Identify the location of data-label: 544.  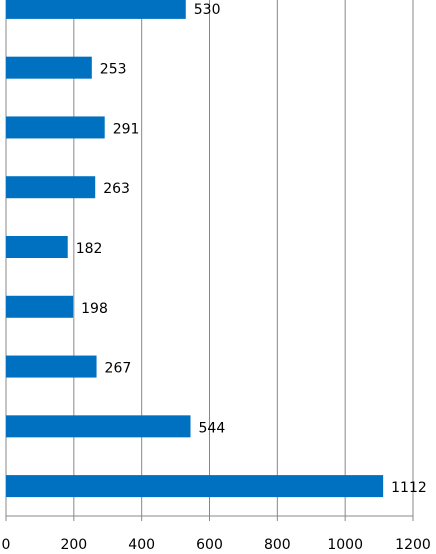
(212, 428).